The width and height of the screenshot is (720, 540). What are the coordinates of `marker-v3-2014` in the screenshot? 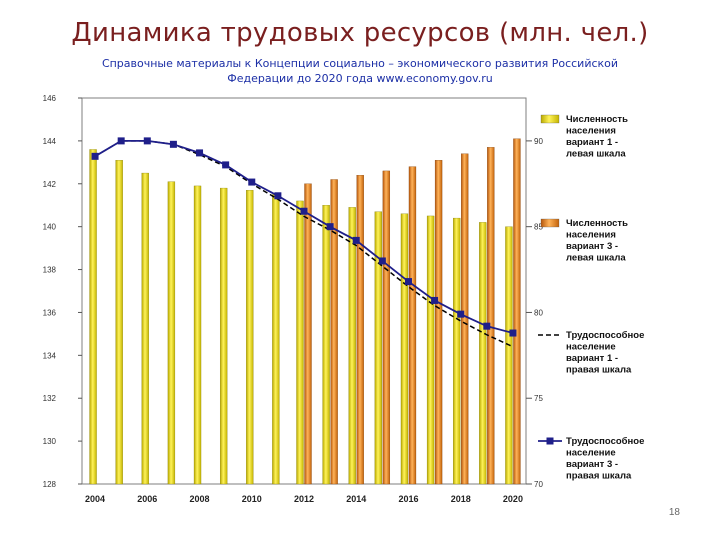 It's located at (356, 240).